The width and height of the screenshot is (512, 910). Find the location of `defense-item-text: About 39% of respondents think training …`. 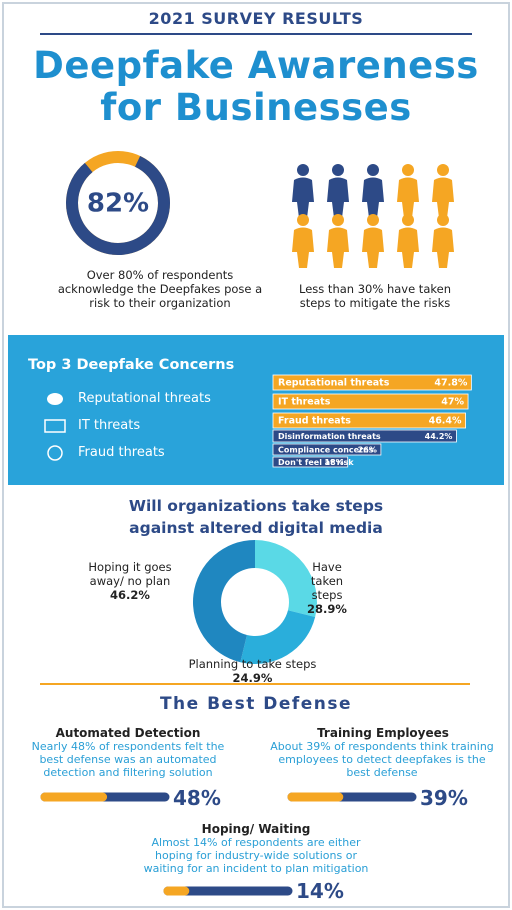

defense-item-text: About 39% of respondents think training … is located at coordinates (382, 759).